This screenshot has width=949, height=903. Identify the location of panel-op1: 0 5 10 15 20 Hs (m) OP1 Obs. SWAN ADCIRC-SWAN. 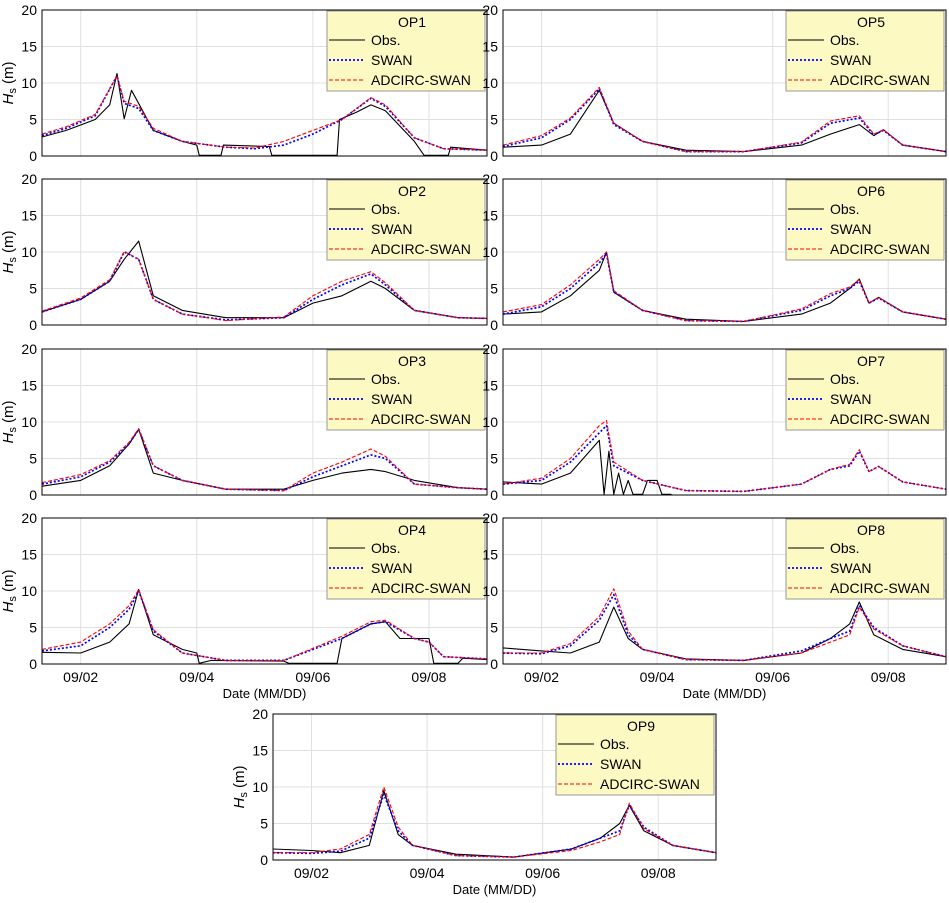
(244, 83).